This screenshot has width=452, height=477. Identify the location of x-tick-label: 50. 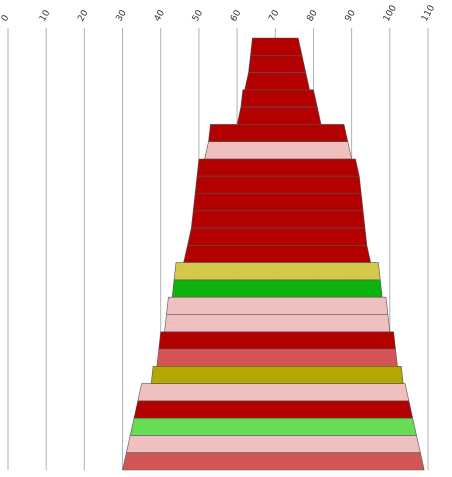
(198, 15).